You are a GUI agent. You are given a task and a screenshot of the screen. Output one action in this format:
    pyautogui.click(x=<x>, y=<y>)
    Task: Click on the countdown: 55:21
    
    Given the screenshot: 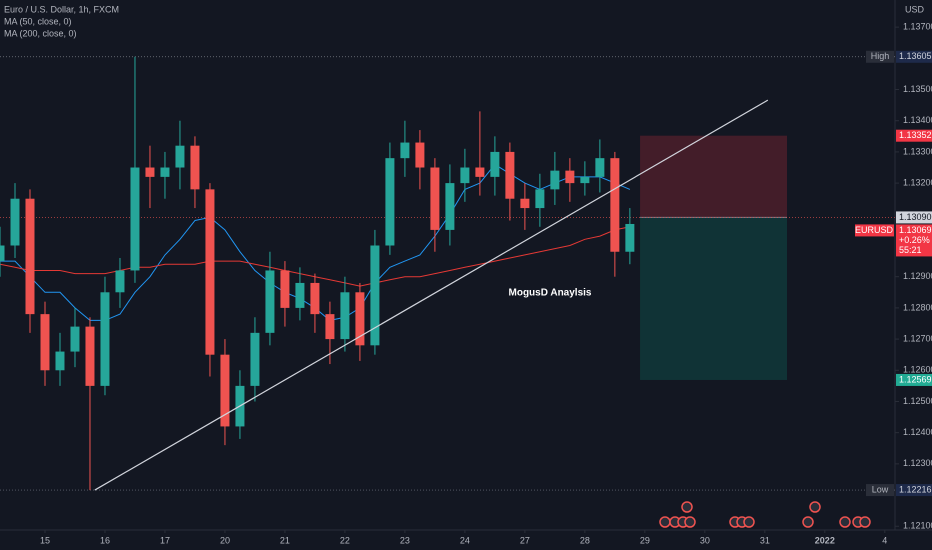 What is the action you would take?
    pyautogui.click(x=910, y=250)
    